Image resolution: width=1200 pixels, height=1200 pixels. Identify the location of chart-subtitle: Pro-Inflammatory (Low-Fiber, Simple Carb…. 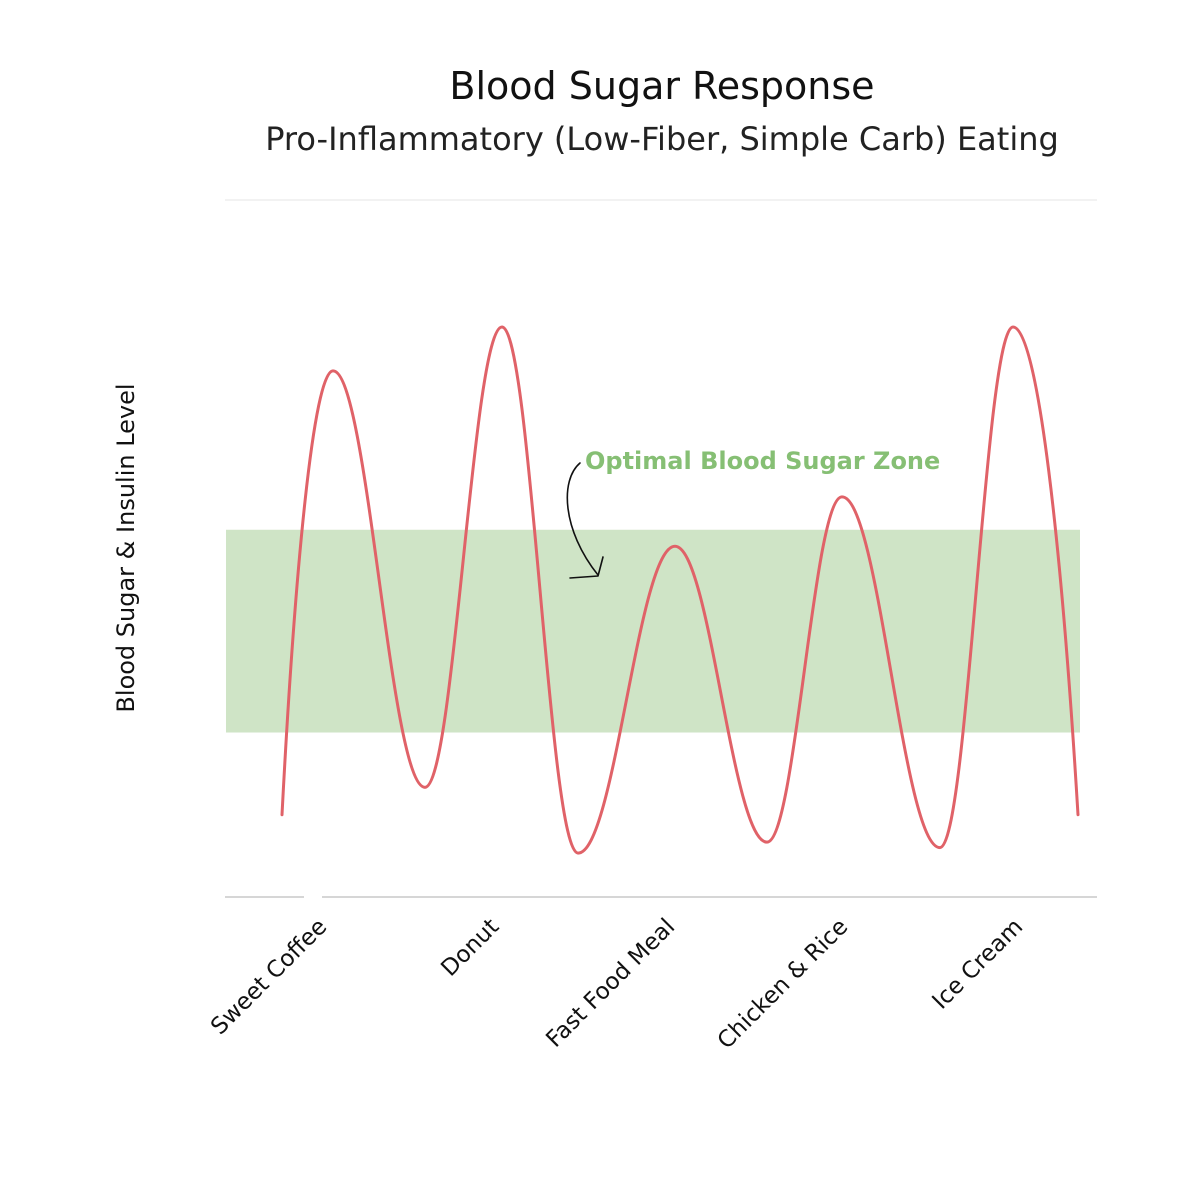
(662, 139).